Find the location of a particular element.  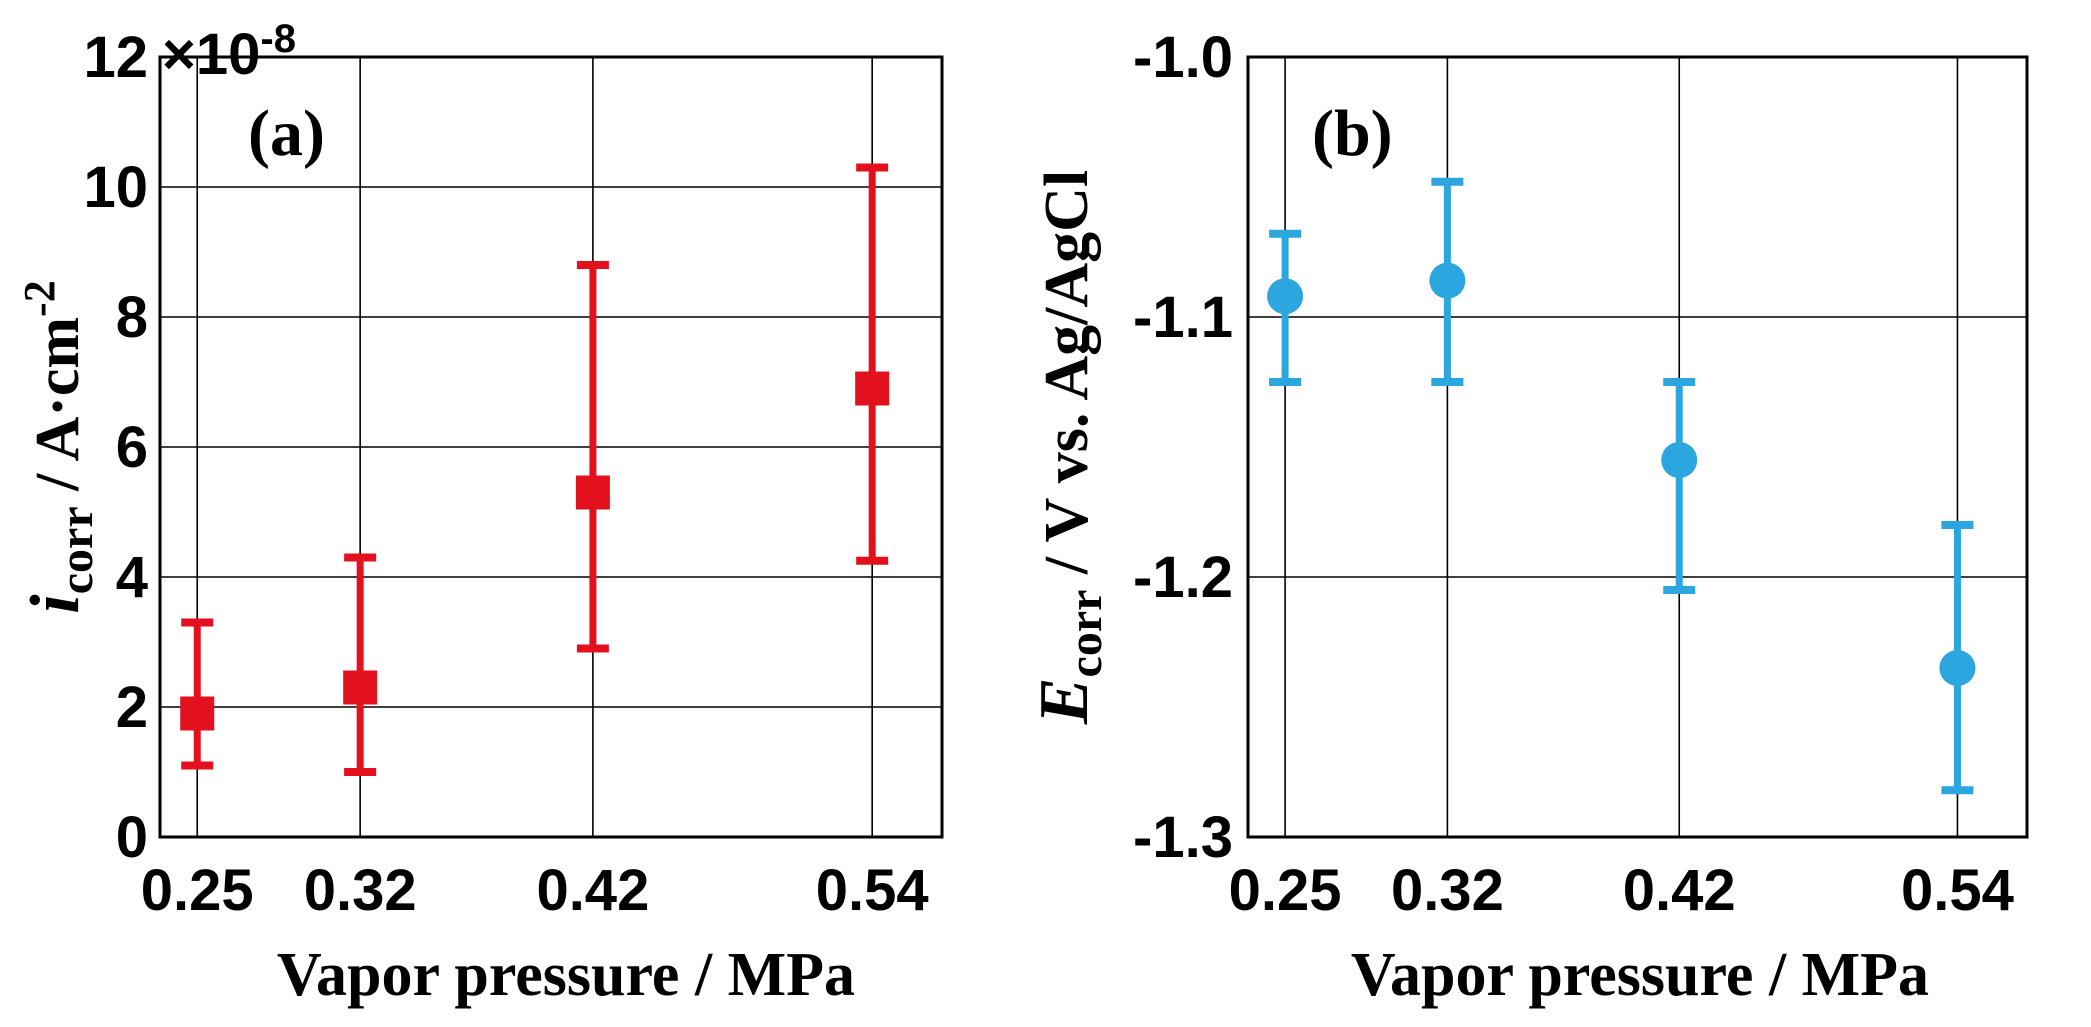

panel-label-b: (b) is located at coordinates (1352, 133).